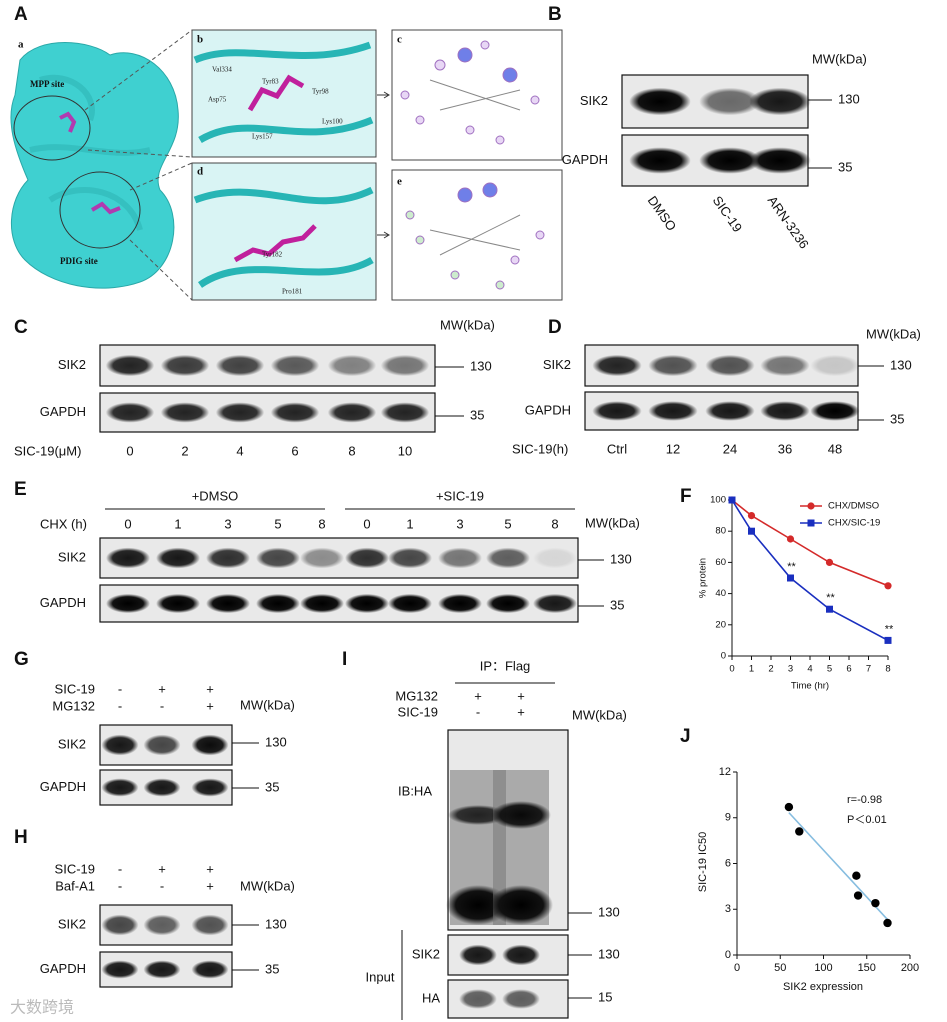 The height and width of the screenshot is (1022, 947). I want to click on residue-label: Tyr182, so click(272, 255).